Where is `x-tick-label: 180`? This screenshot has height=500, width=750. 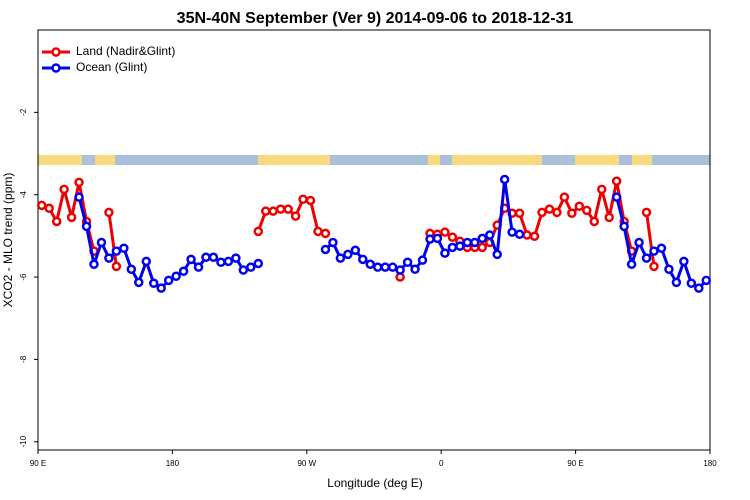
x-tick-label: 180 is located at coordinates (173, 463).